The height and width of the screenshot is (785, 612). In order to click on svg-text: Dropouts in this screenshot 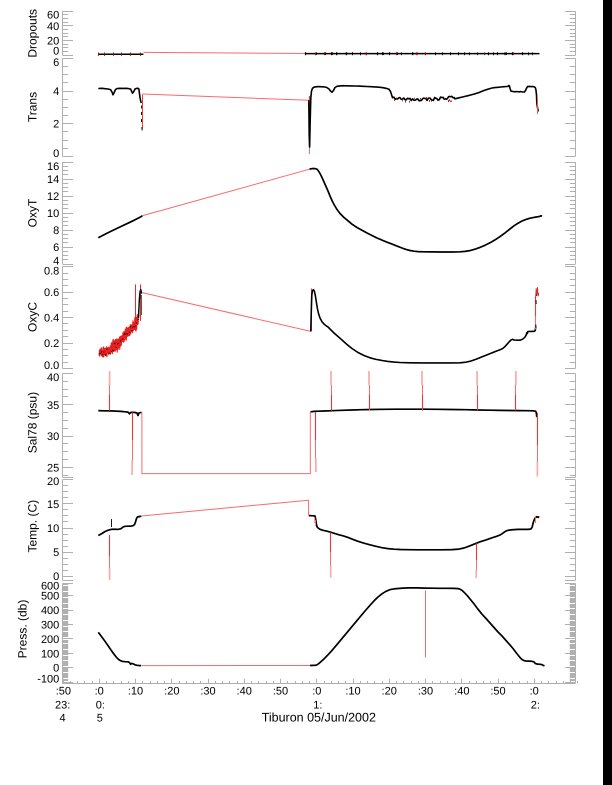, I will do `click(33, 33)`.